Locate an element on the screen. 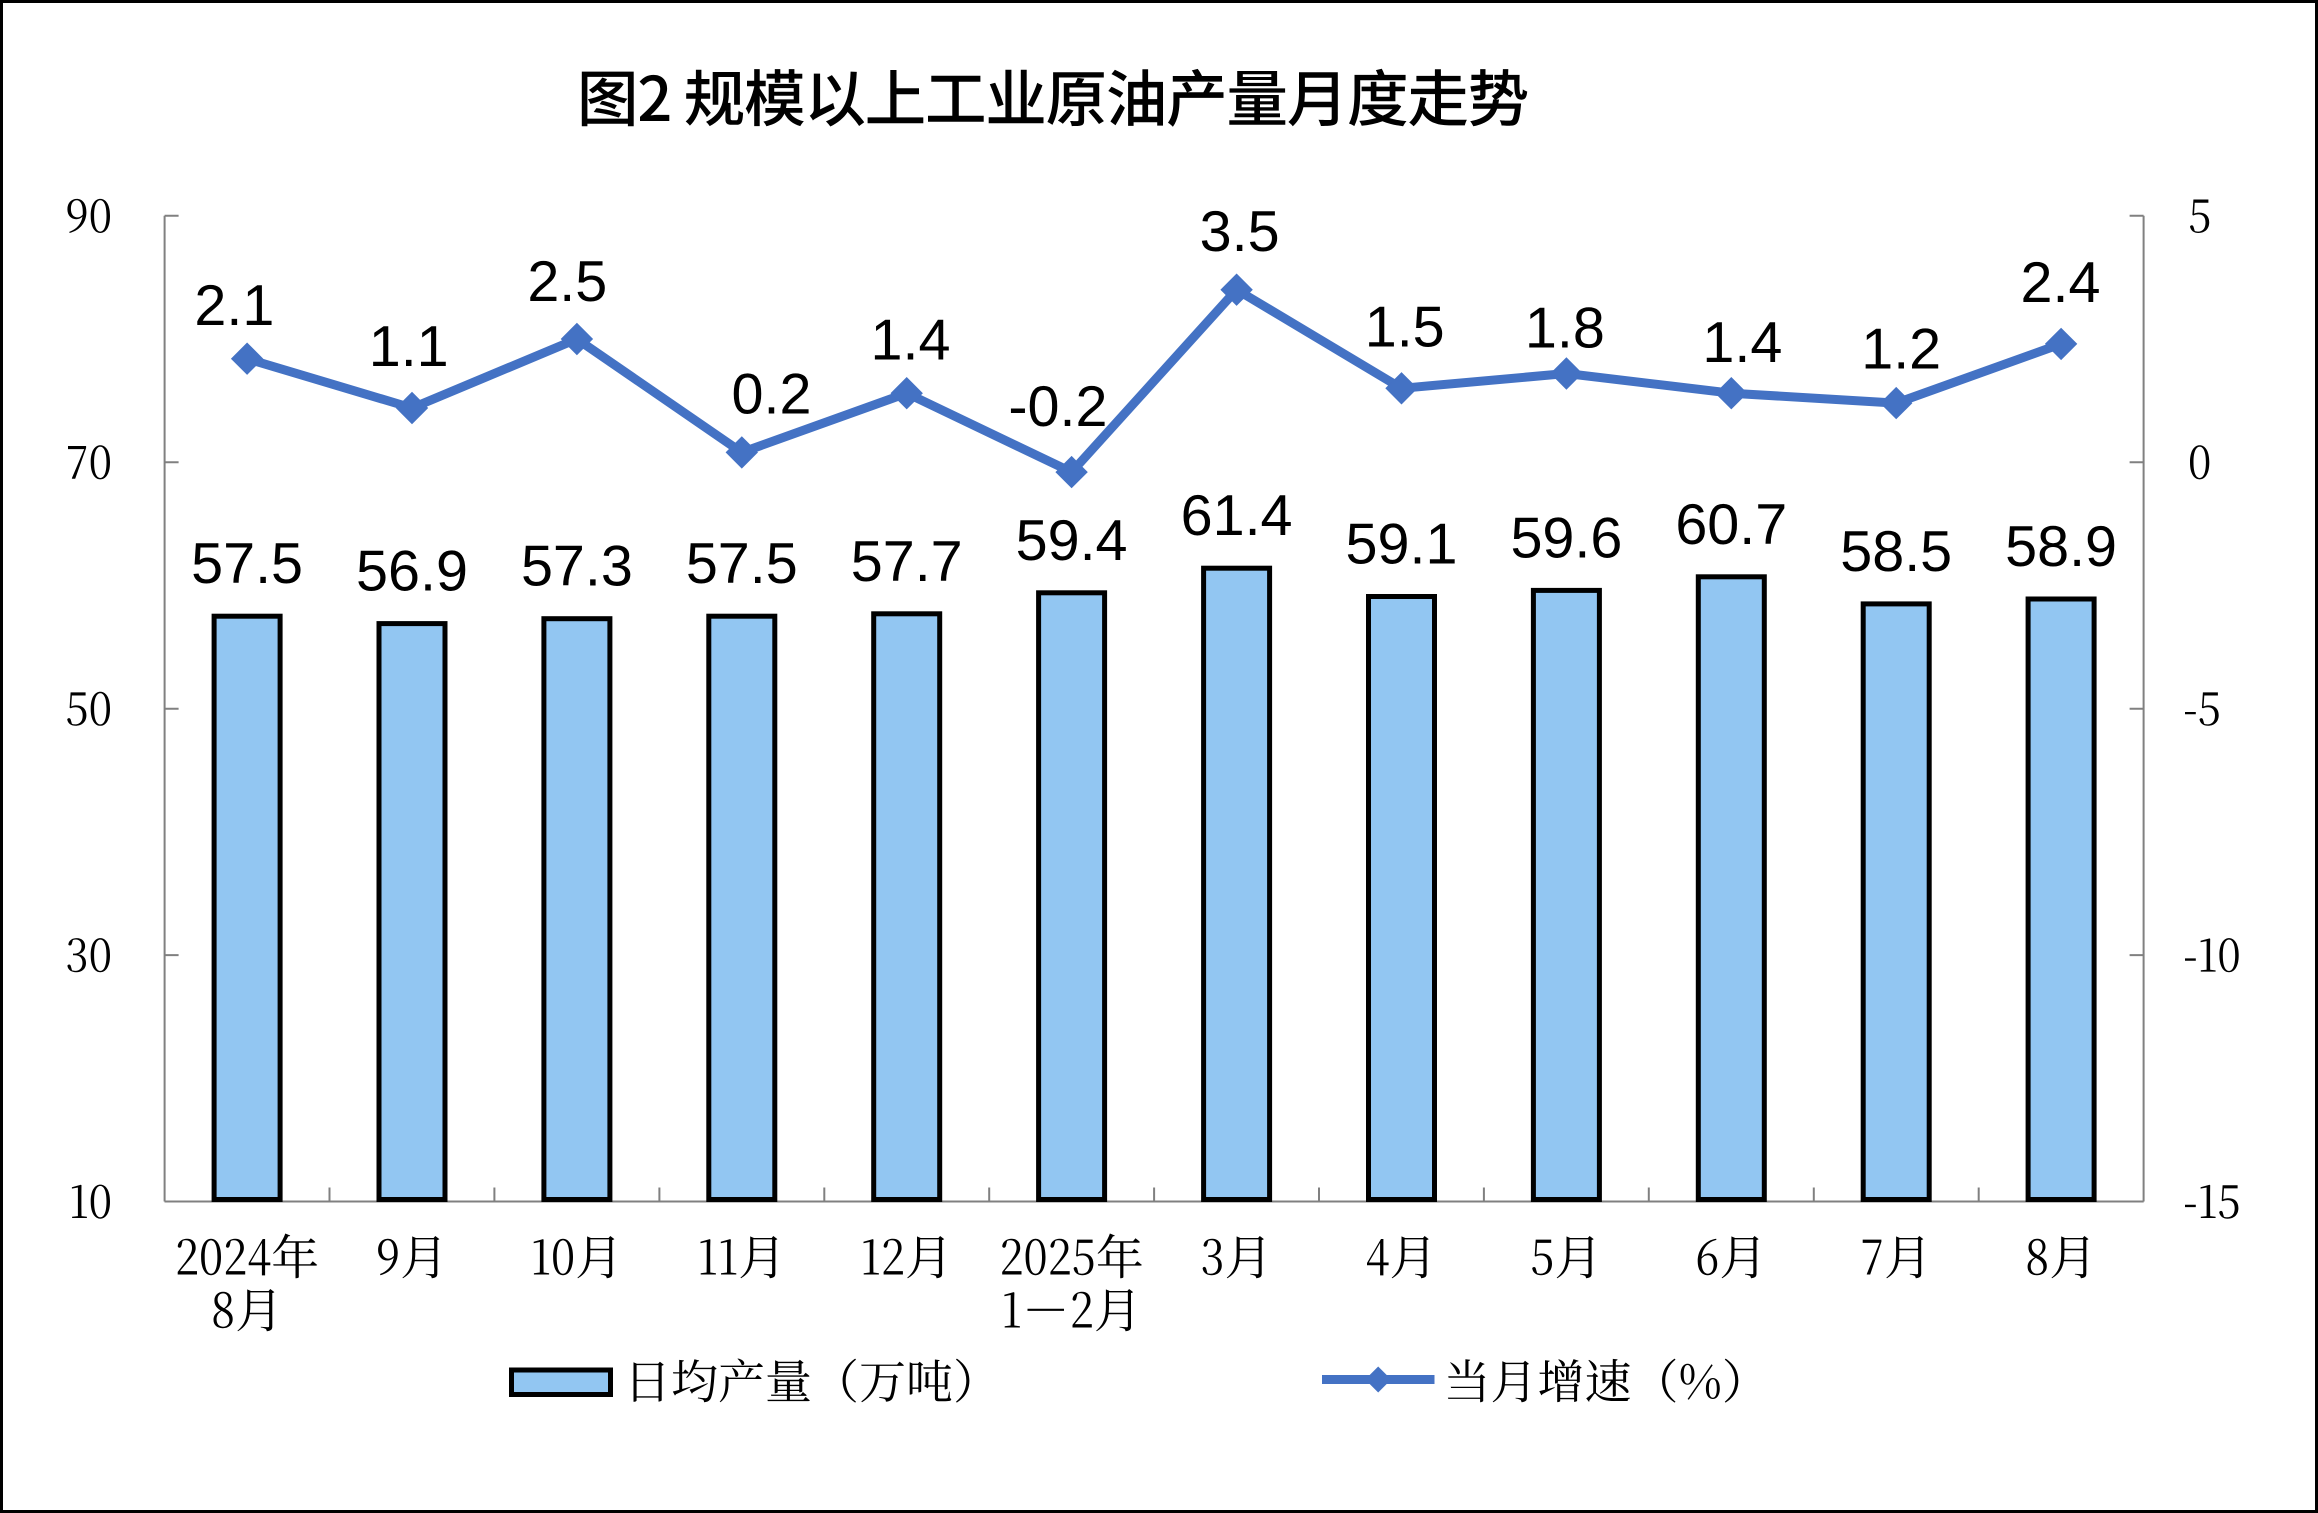 The image size is (2318, 1513). svg-text: 58.5 is located at coordinates (1896, 552).